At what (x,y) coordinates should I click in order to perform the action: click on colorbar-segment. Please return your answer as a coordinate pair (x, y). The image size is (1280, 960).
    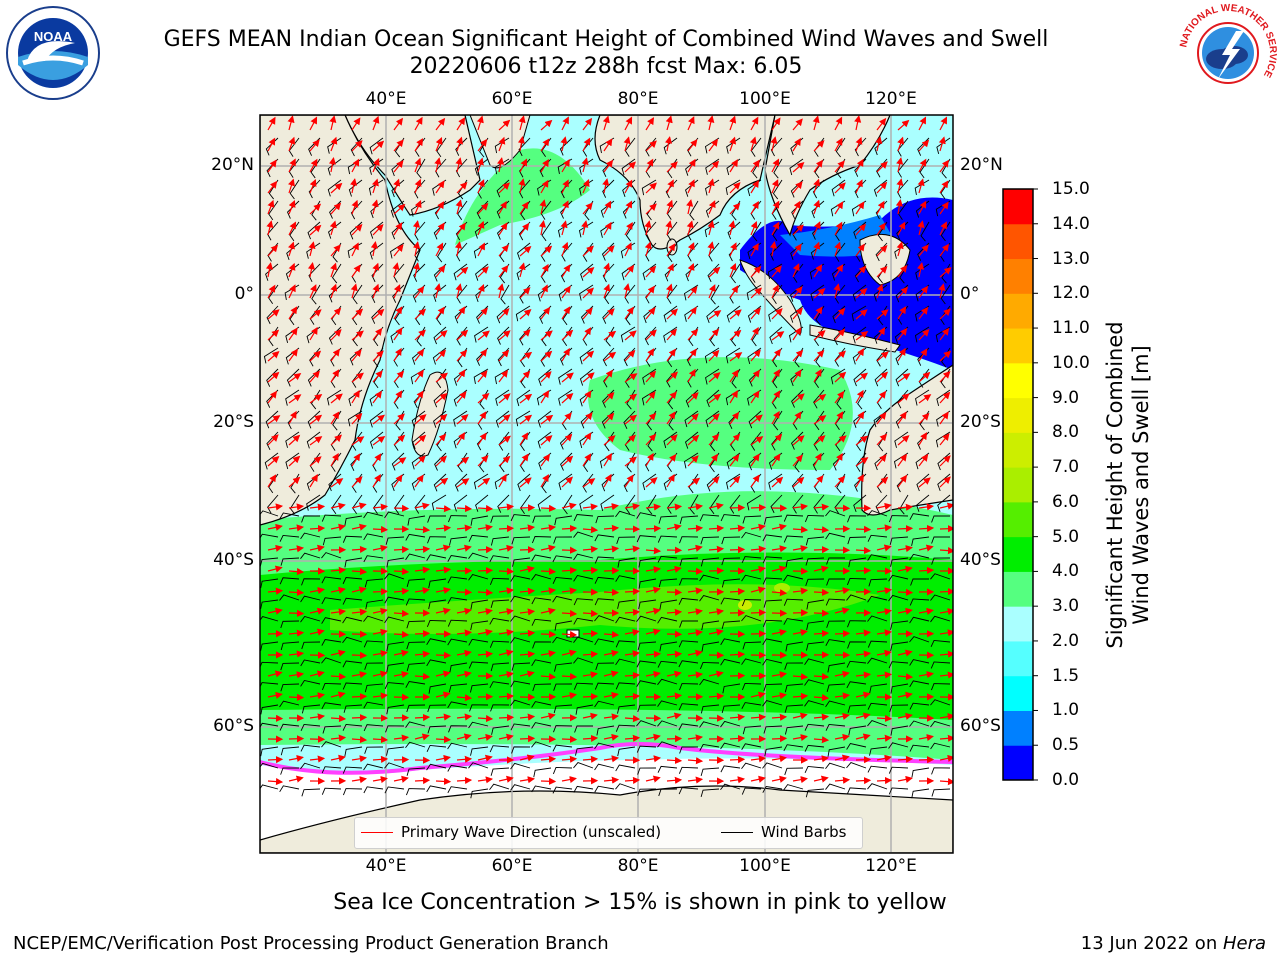
    Looking at the image, I should click on (1018, 624).